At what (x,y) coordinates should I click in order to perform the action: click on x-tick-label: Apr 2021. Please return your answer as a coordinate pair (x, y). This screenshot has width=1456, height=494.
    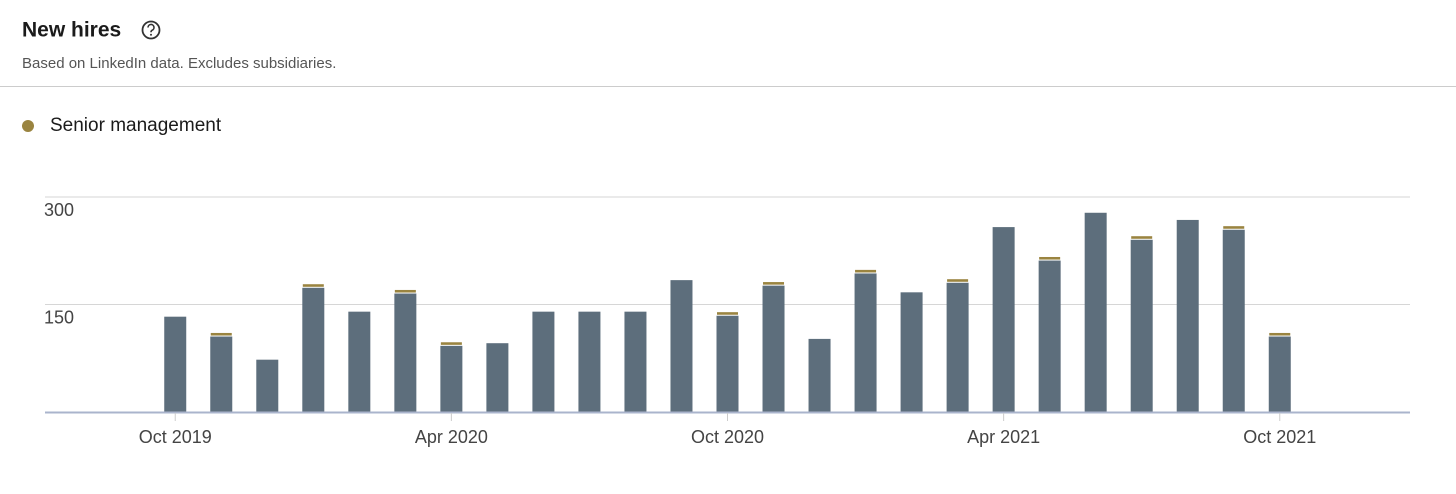
    Looking at the image, I should click on (1003, 437).